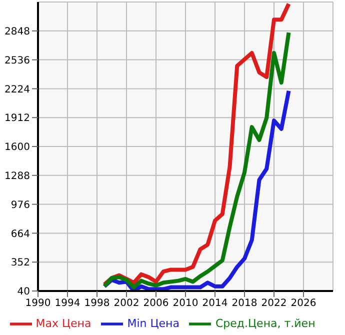 The width and height of the screenshot is (345, 335). I want to click on y-tick-label: 1600, so click(17, 148).